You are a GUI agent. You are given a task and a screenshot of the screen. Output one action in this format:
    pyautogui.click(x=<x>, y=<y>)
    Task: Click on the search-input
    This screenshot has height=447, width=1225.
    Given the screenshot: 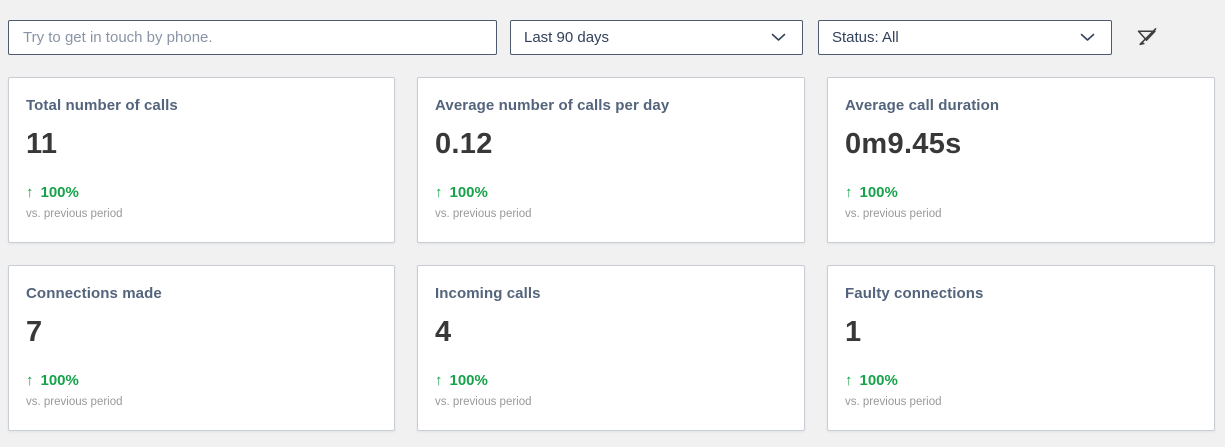 What is the action you would take?
    pyautogui.click(x=252, y=37)
    